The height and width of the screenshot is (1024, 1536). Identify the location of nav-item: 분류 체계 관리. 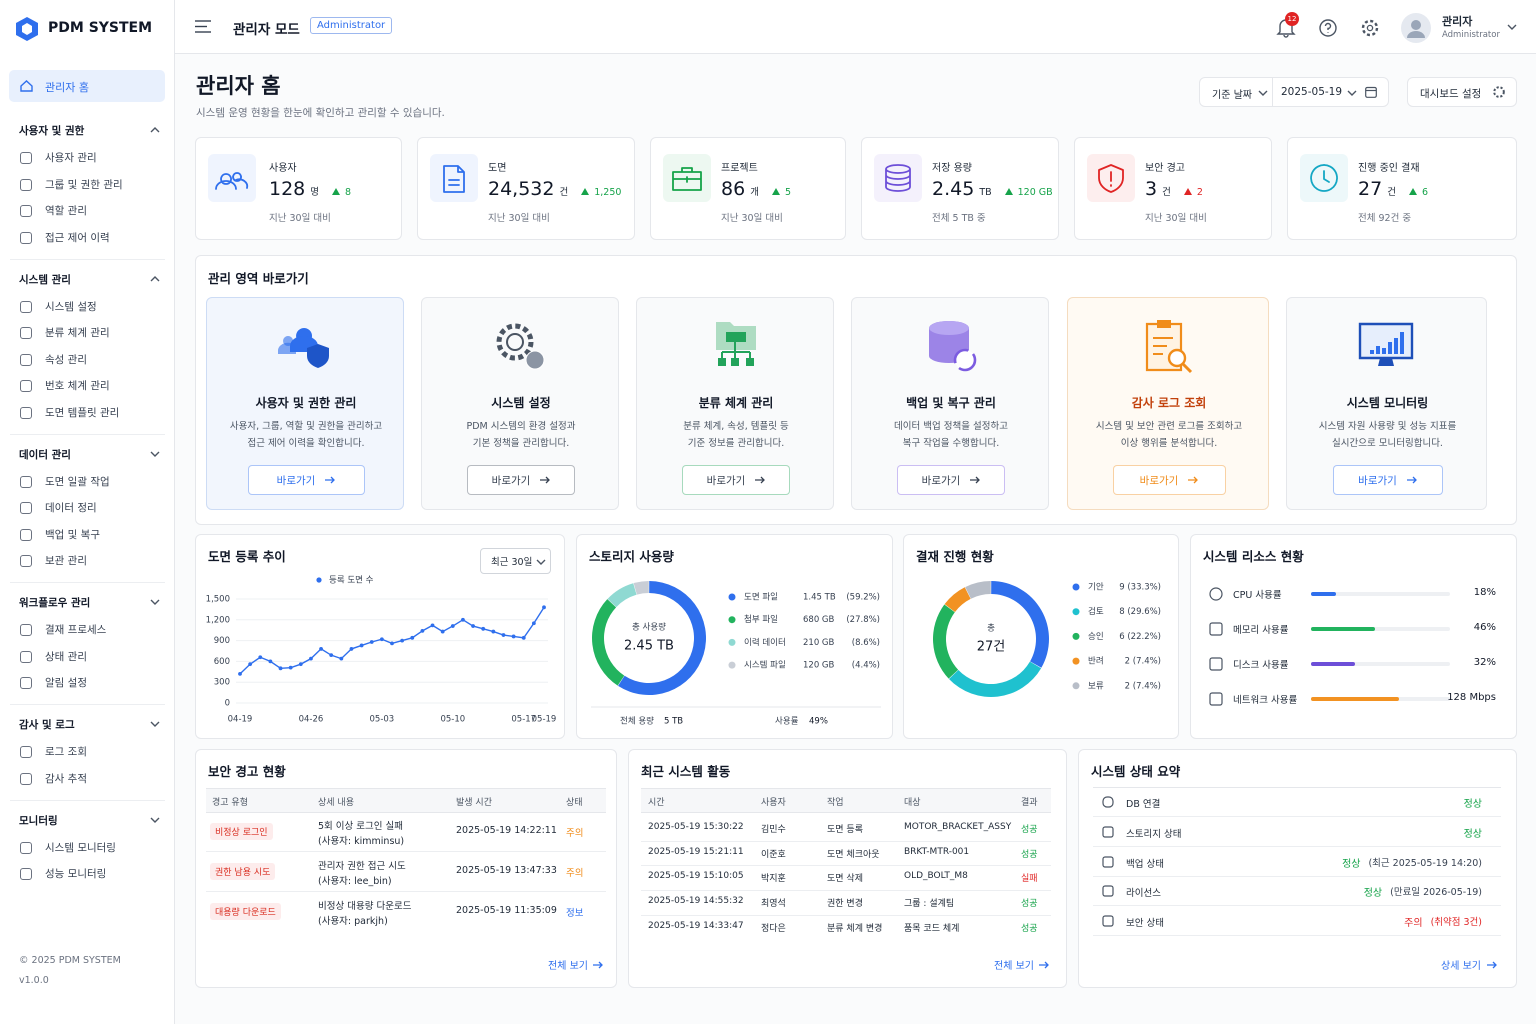
(92, 333).